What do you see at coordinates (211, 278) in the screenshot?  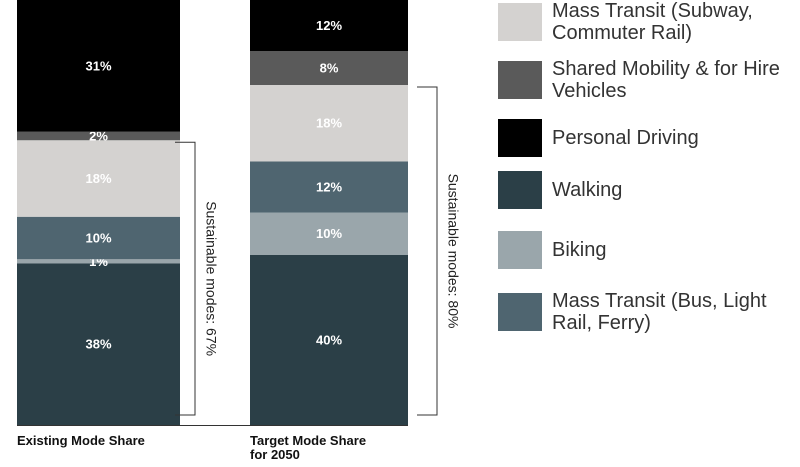 I see `annotation: Sustainable modes: 67%` at bounding box center [211, 278].